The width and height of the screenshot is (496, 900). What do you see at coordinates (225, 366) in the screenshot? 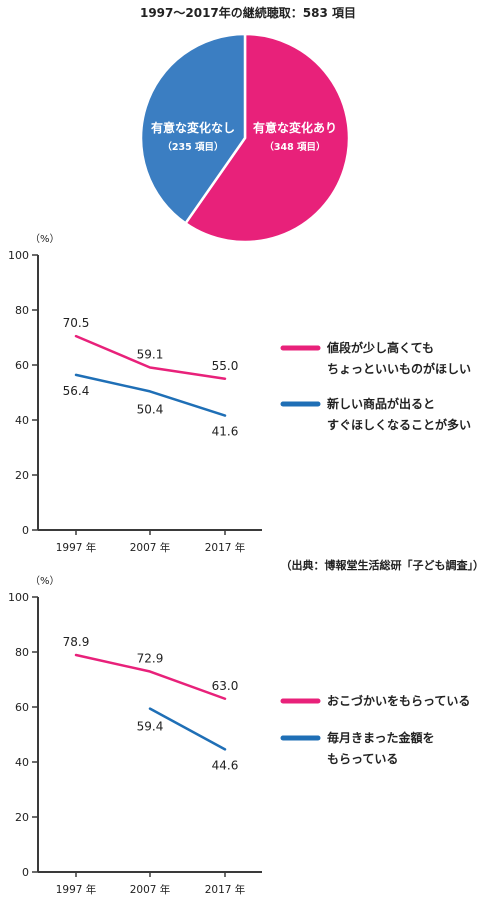
I see `data-label: 55.0` at bounding box center [225, 366].